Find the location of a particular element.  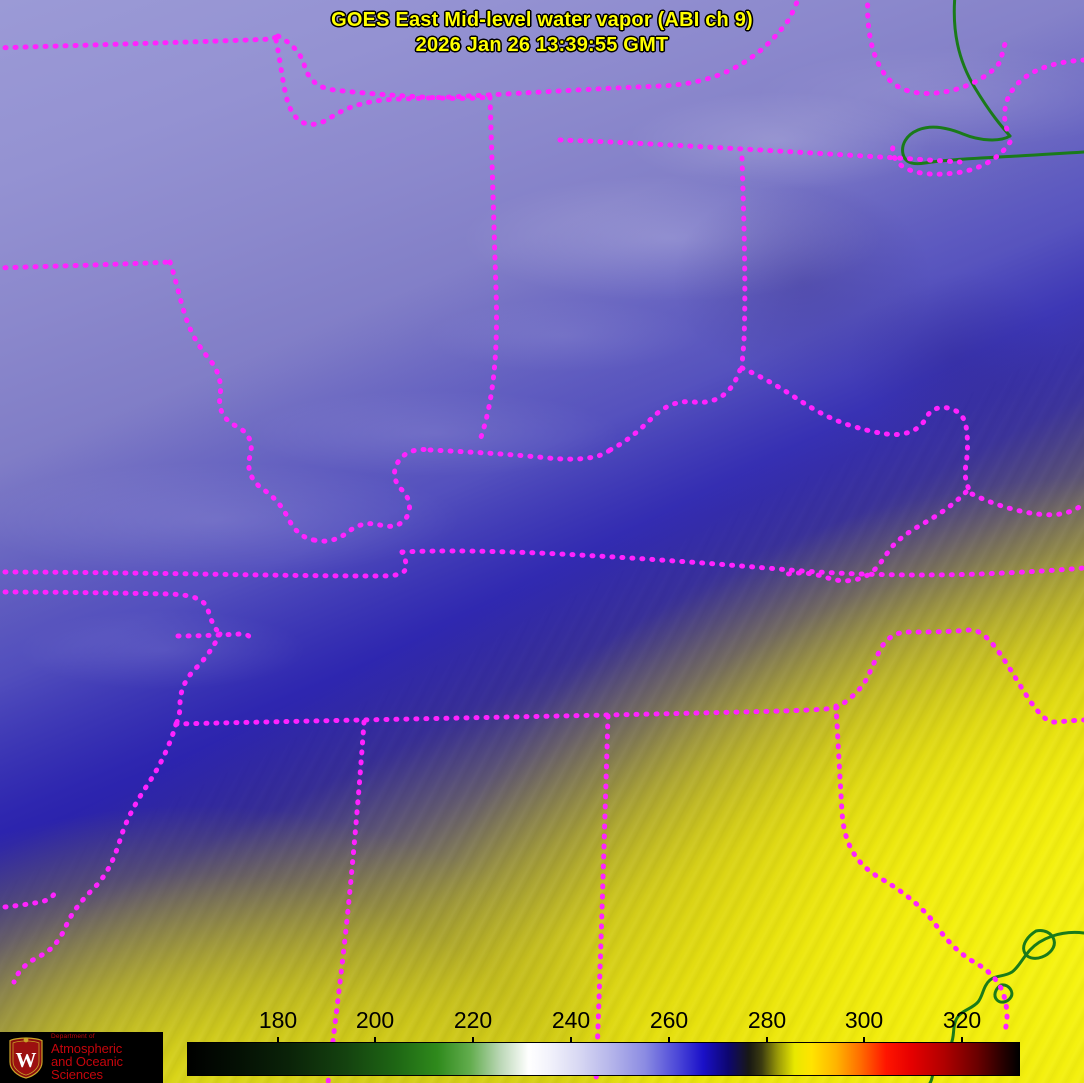

state-border-mississippi is located at coordinates (242, 401).